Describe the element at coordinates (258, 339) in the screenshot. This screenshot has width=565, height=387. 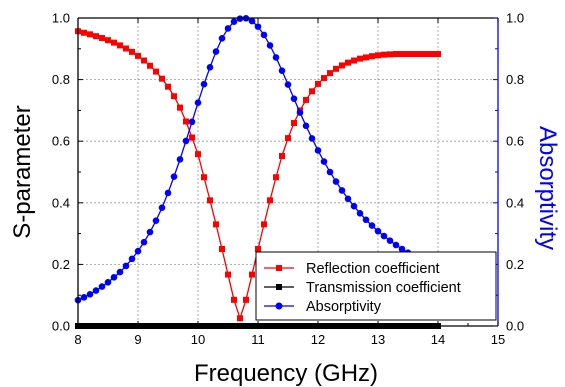
I see `x-tick-label: 11` at that location.